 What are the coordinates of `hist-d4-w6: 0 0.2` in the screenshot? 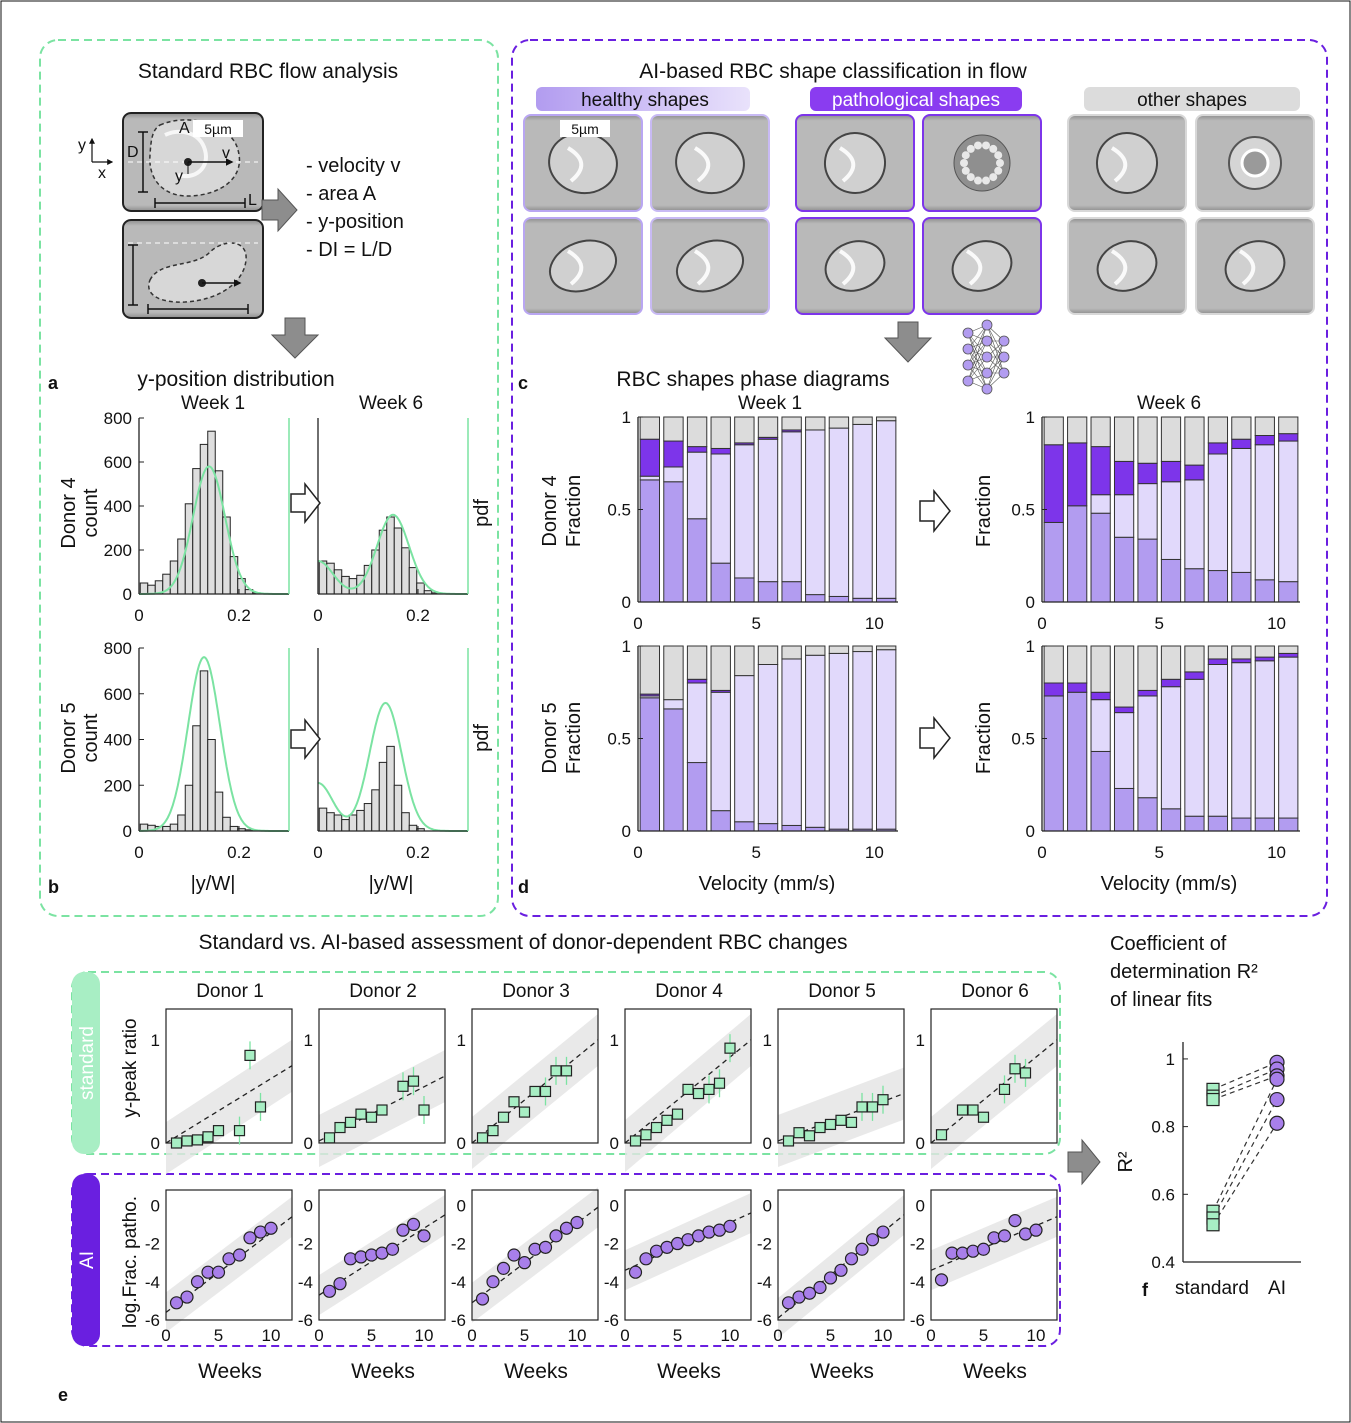 It's located at (391, 521).